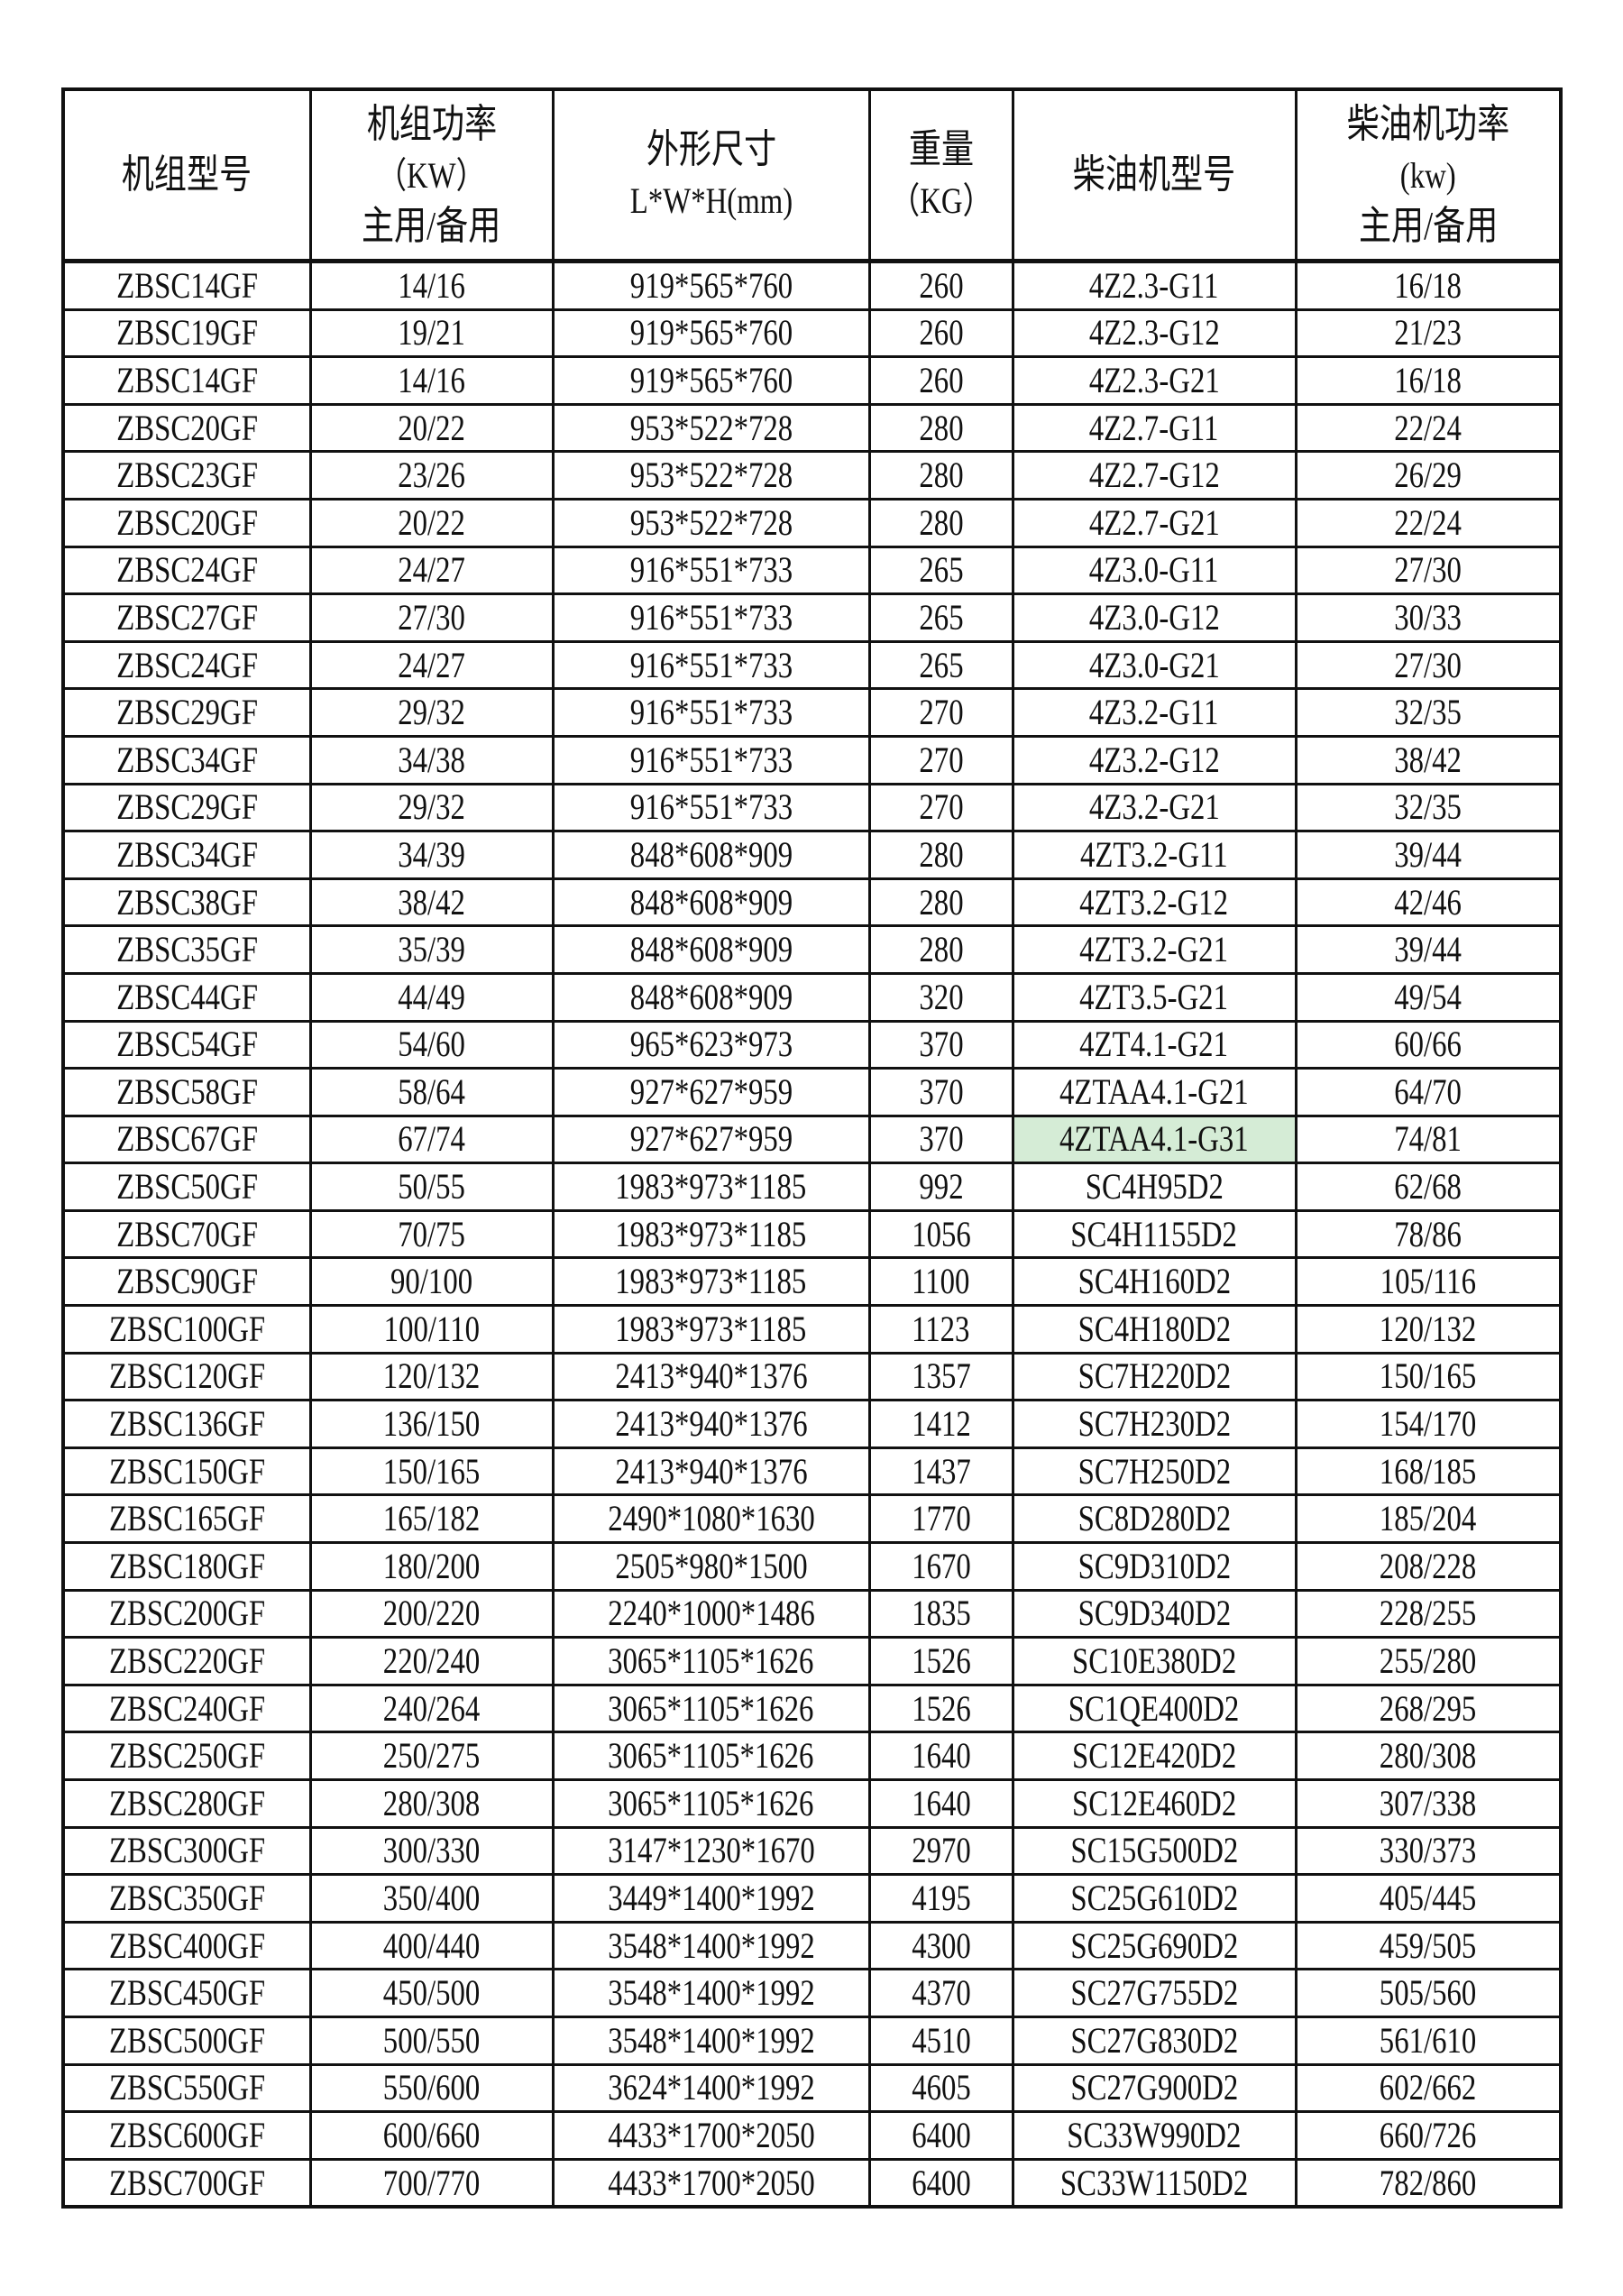  I want to click on cell-dimensions: 2413*940*1376, so click(711, 1424).